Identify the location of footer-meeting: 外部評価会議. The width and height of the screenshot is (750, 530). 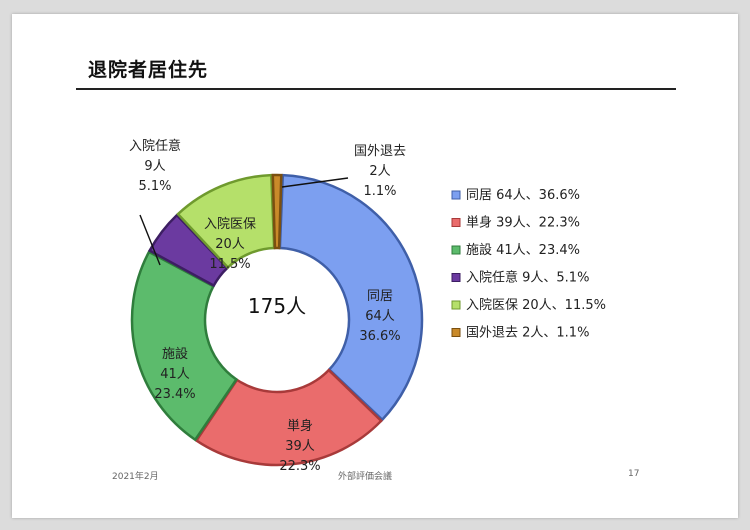
(365, 477).